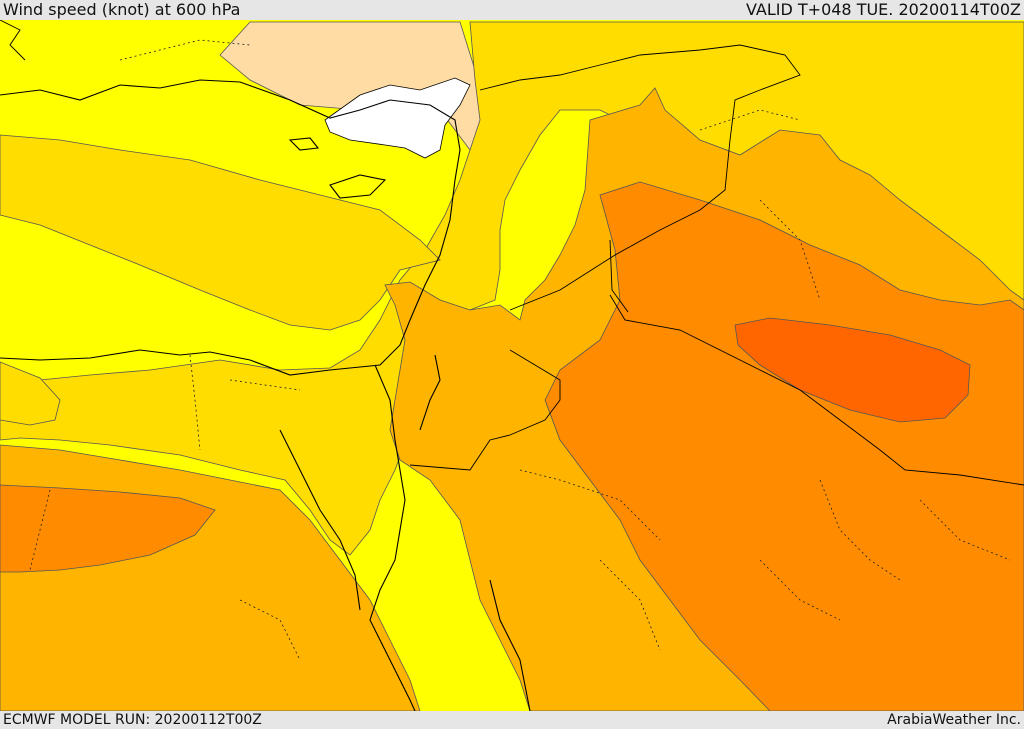 The height and width of the screenshot is (729, 1024). Describe the element at coordinates (852, 370) in the screenshot. I see `band-6-core` at that location.